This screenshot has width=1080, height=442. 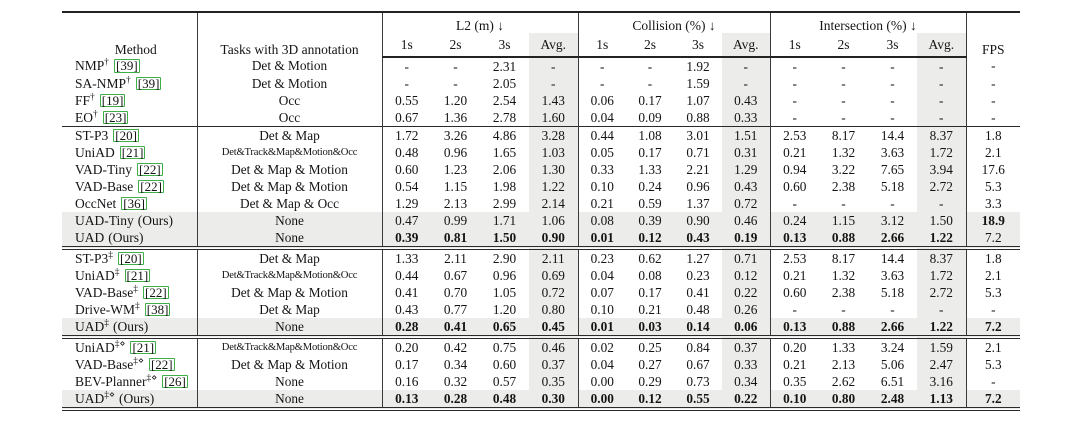 I want to click on citation-link: [19], so click(x=112, y=100).